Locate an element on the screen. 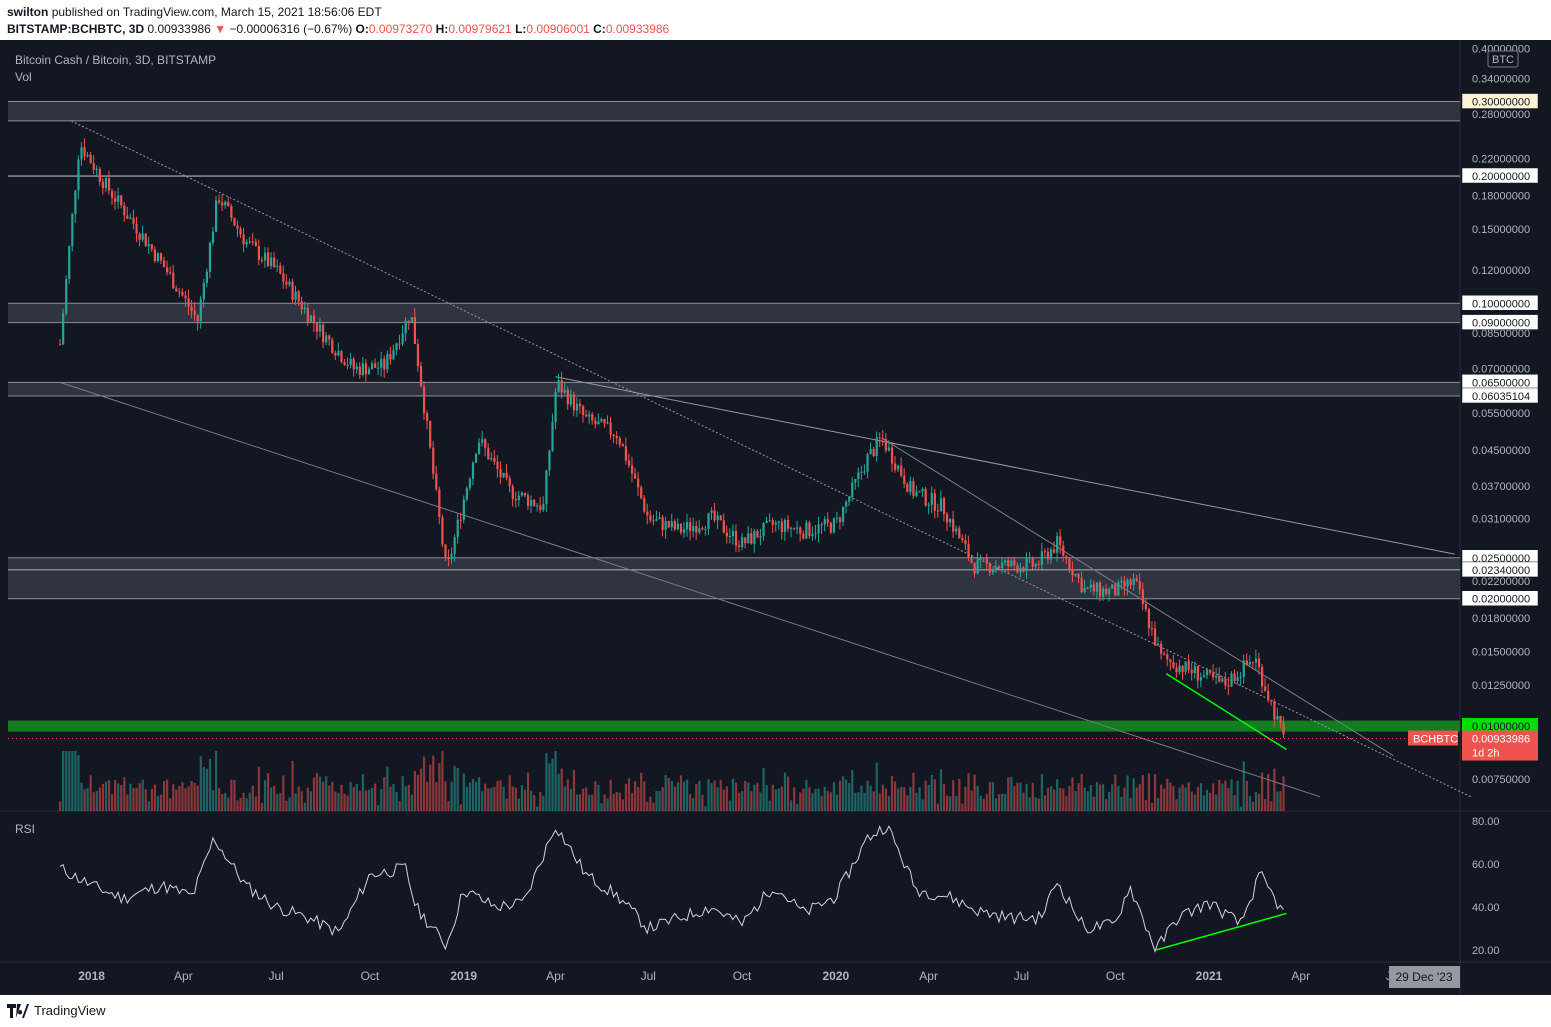 This screenshot has height=1027, width=1551. author-name: swilton is located at coordinates (28, 12).